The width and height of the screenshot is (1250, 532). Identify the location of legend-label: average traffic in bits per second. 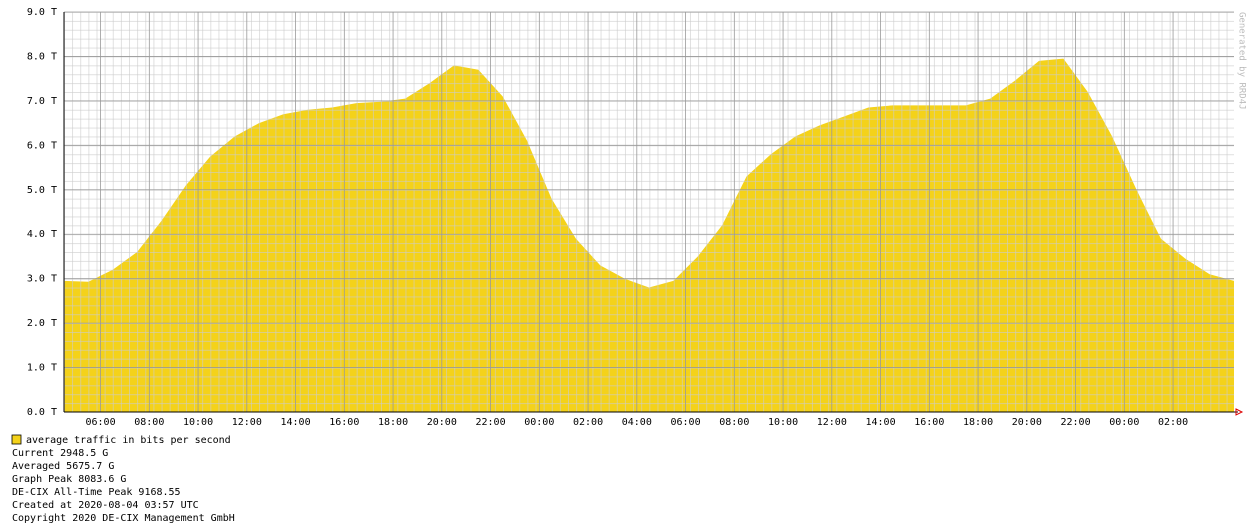
(128, 440).